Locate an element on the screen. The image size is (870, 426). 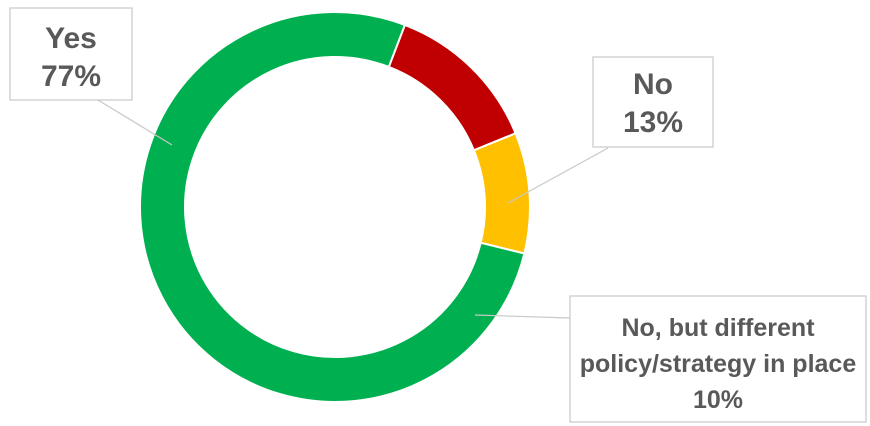
slice-label-no-but-different-line1: No, but different is located at coordinates (718, 328).